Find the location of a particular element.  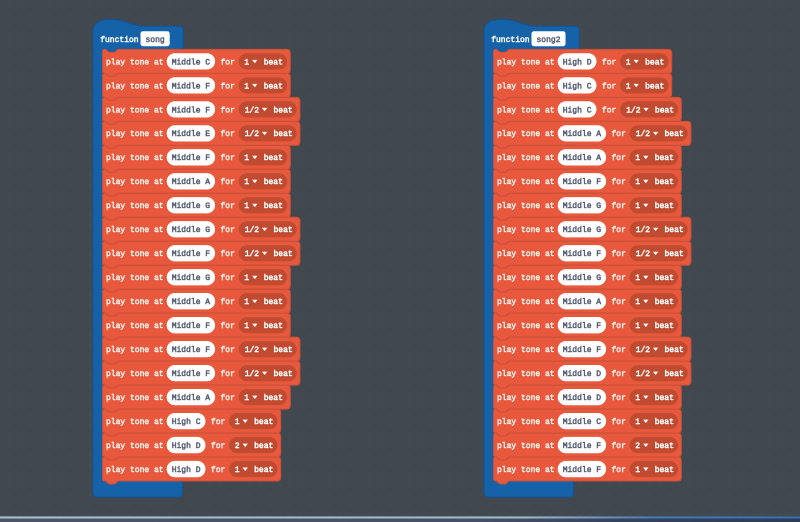

svg-text: High D is located at coordinates (577, 62).